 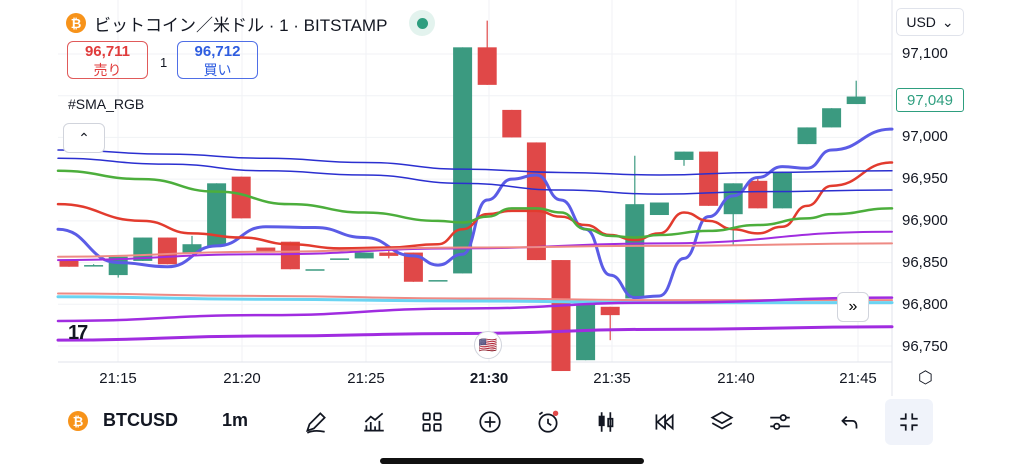 I want to click on sma-navy-2-line, so click(x=475, y=176).